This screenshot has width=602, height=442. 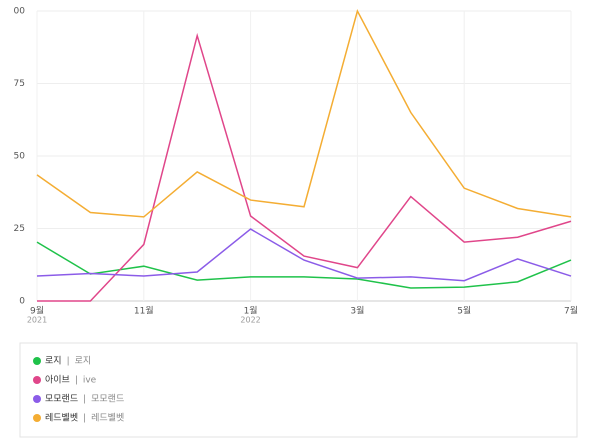 I want to click on x-tick-label: 5월, so click(x=464, y=311).